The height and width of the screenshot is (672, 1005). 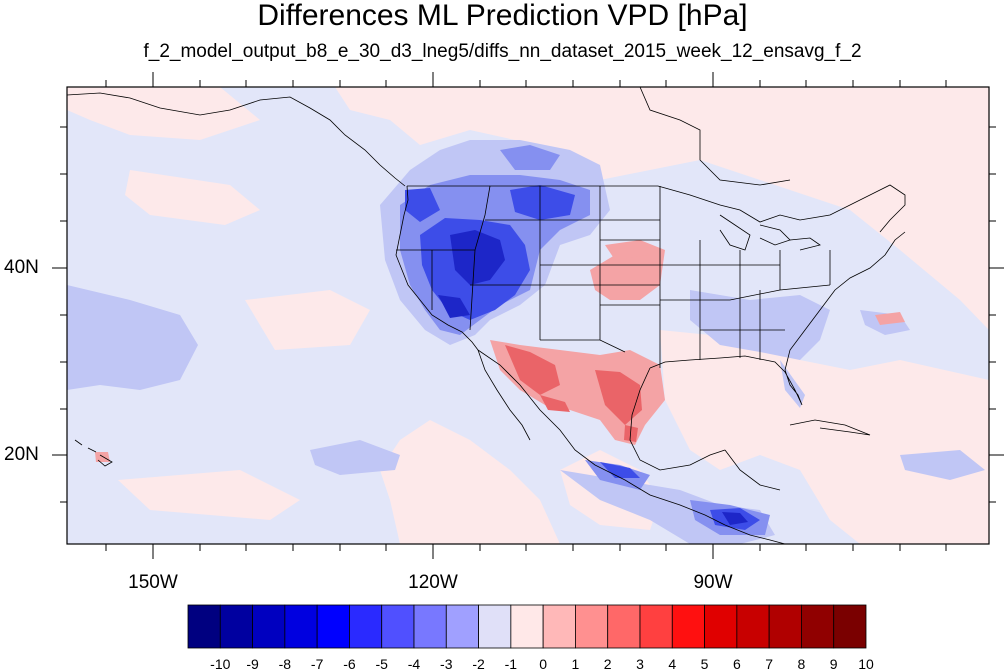 I want to click on colorbar-tick-label: 1, so click(x=575, y=664).